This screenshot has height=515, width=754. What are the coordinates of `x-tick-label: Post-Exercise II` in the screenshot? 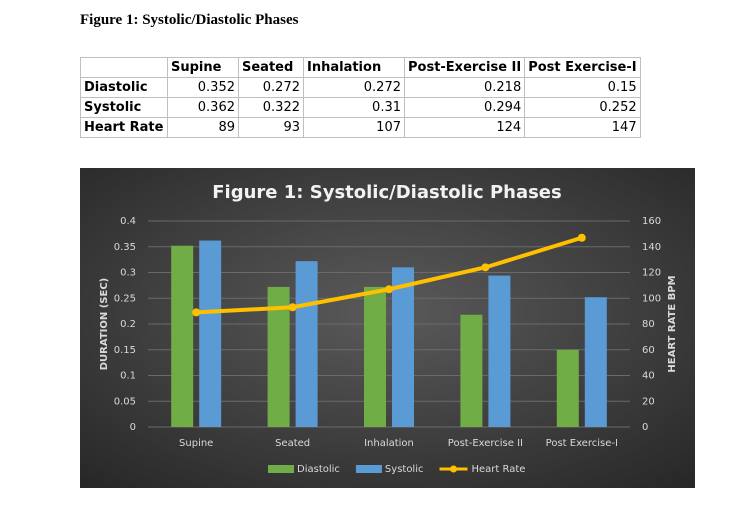 It's located at (485, 443).